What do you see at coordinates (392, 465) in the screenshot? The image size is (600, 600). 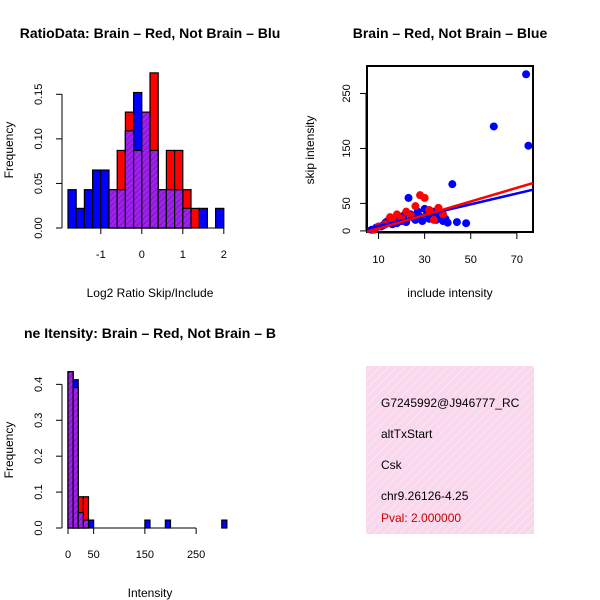 I see `info-gene: Csk` at bounding box center [392, 465].